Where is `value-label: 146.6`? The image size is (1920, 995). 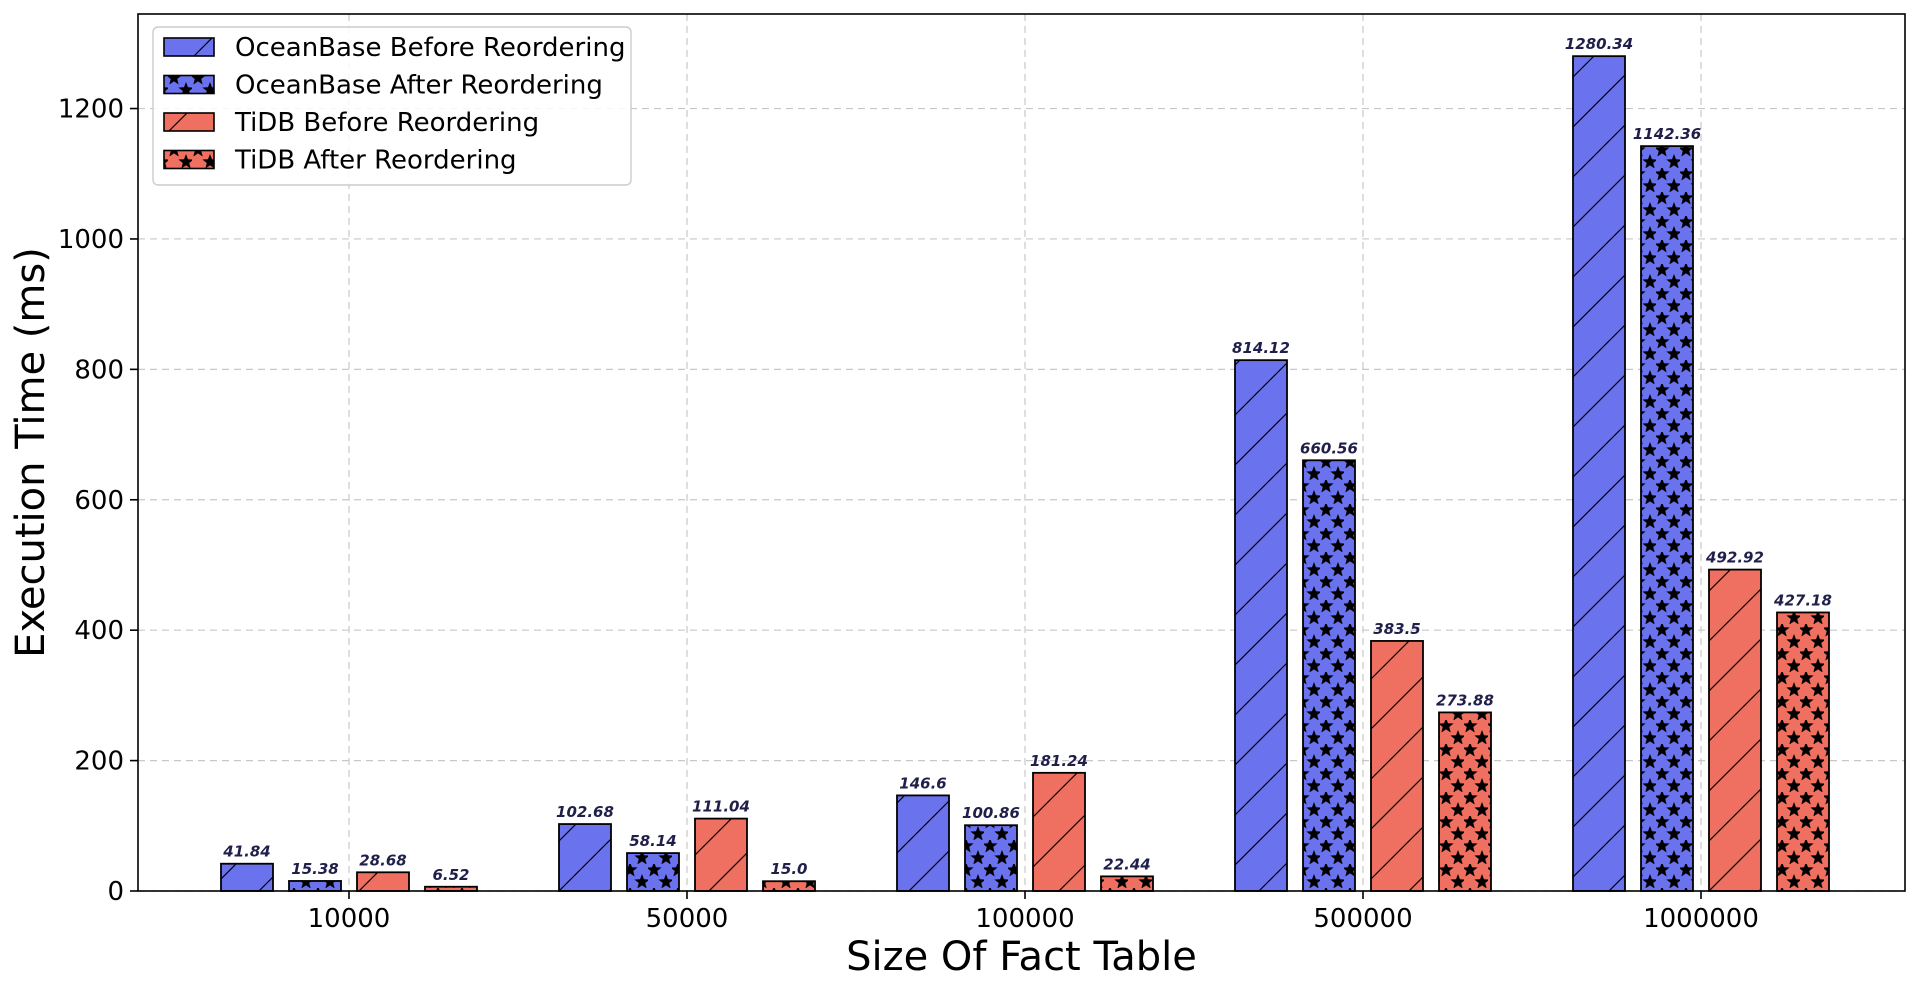
value-label: 146.6 is located at coordinates (922, 783).